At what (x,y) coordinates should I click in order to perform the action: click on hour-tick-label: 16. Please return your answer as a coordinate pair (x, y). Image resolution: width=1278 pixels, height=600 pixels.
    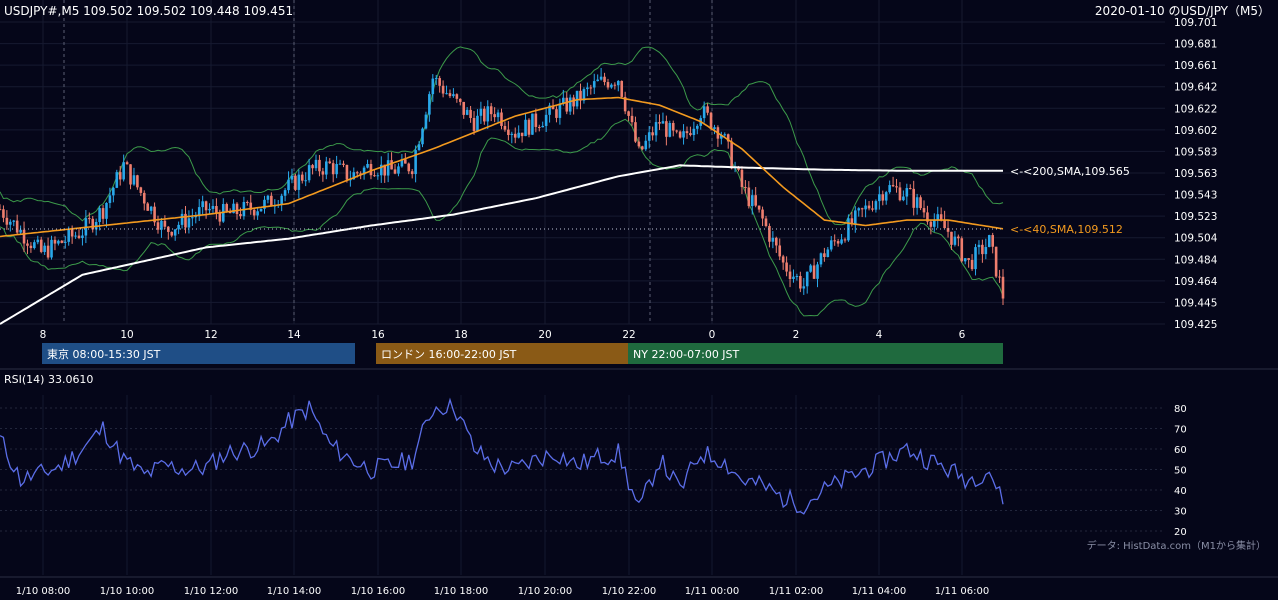
    Looking at the image, I should click on (378, 335).